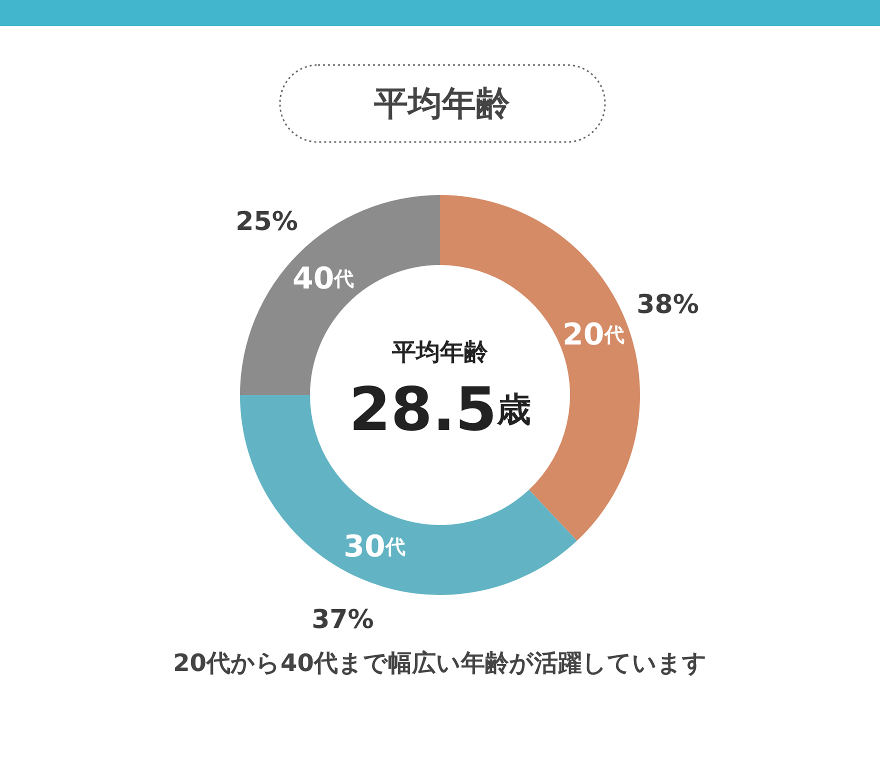  What do you see at coordinates (375, 546) in the screenshot?
I see `slice-label: 30代` at bounding box center [375, 546].